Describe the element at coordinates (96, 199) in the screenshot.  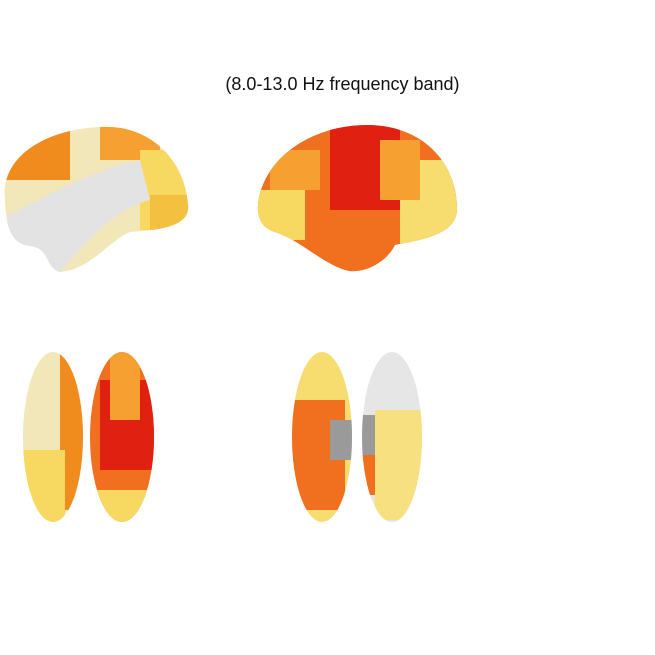
I see `left-lateral-view` at that location.